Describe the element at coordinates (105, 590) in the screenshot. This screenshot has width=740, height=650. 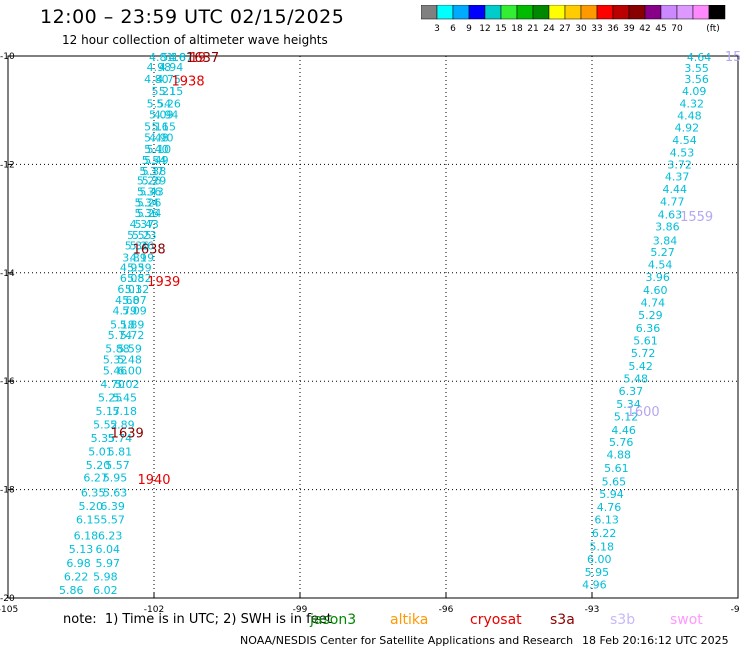
I see `wave-height-label: 6.02` at that location.